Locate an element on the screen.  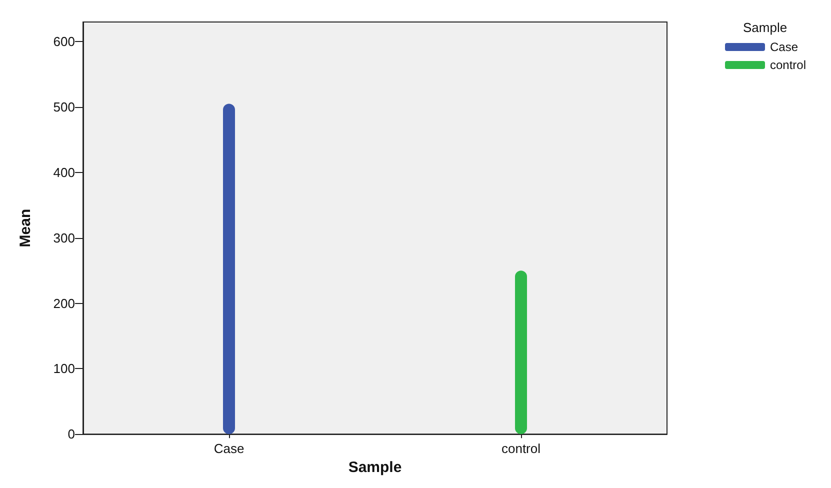
legend-label: control is located at coordinates (788, 65).